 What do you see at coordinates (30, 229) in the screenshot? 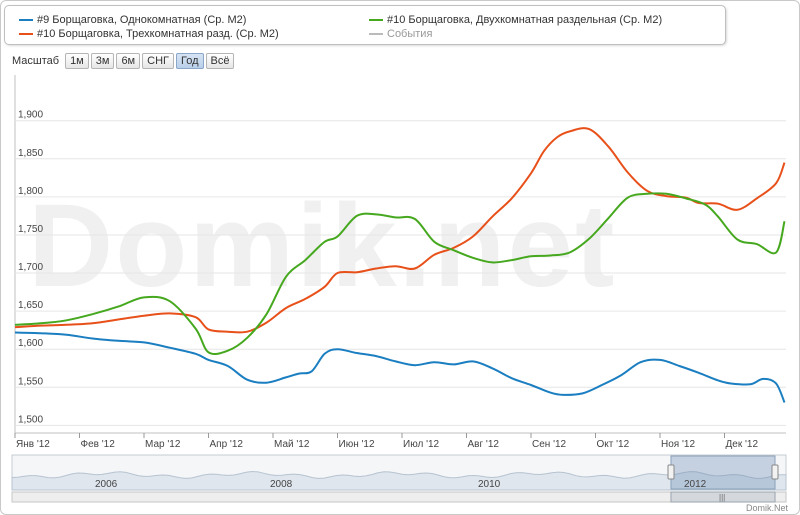
I see `y-tick-label: 1,750` at bounding box center [30, 229].